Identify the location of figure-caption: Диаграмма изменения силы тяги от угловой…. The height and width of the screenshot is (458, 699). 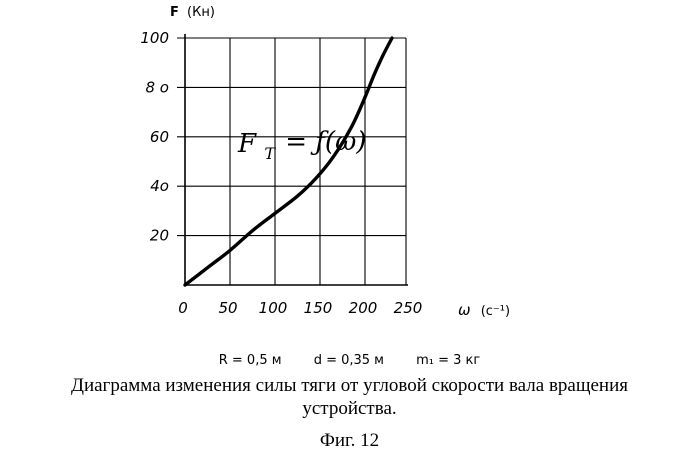
(349, 397).